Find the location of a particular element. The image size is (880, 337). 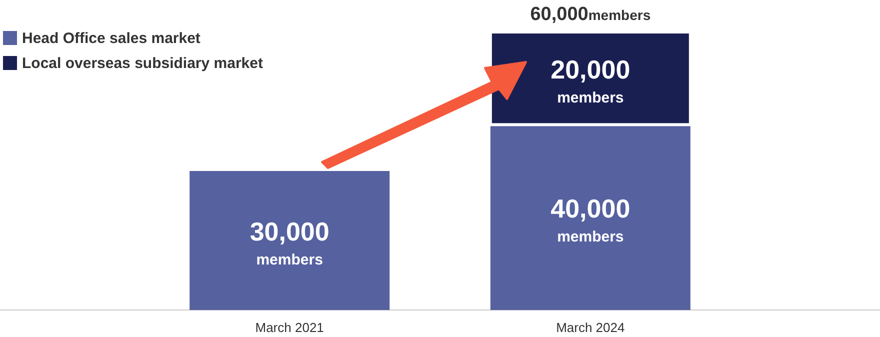

x-tick-label: March 2024 is located at coordinates (590, 327).